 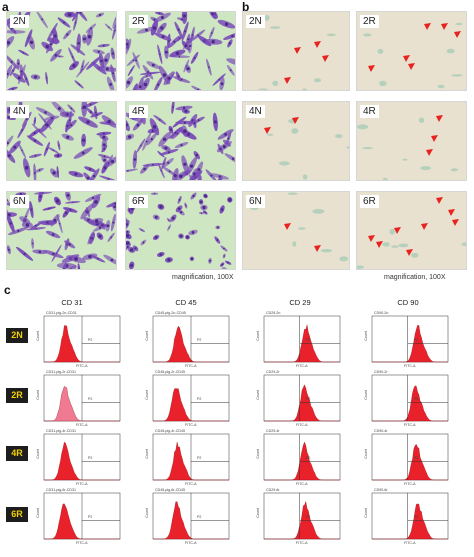 I want to click on panel-a-magnification-caption: magnification, 100X, so click(x=203, y=277).